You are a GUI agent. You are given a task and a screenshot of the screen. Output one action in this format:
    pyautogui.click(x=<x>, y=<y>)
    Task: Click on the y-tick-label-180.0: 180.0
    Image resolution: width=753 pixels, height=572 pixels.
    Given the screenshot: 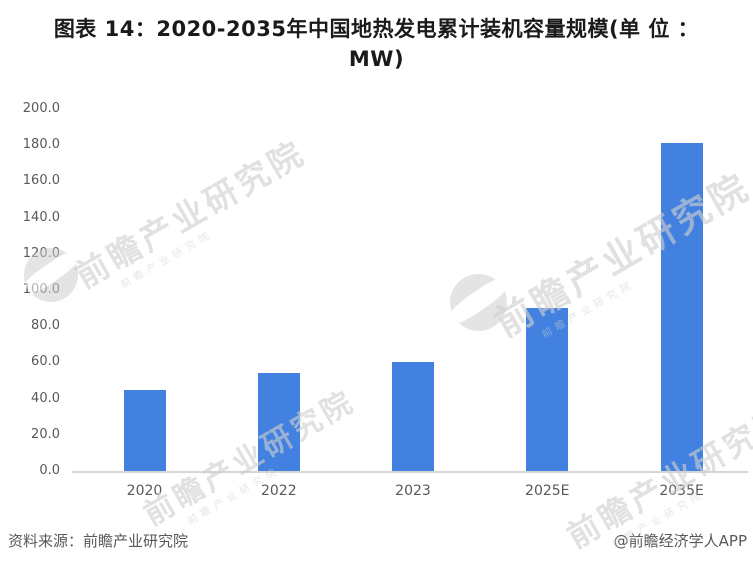 What is the action you would take?
    pyautogui.click(x=41, y=145)
    